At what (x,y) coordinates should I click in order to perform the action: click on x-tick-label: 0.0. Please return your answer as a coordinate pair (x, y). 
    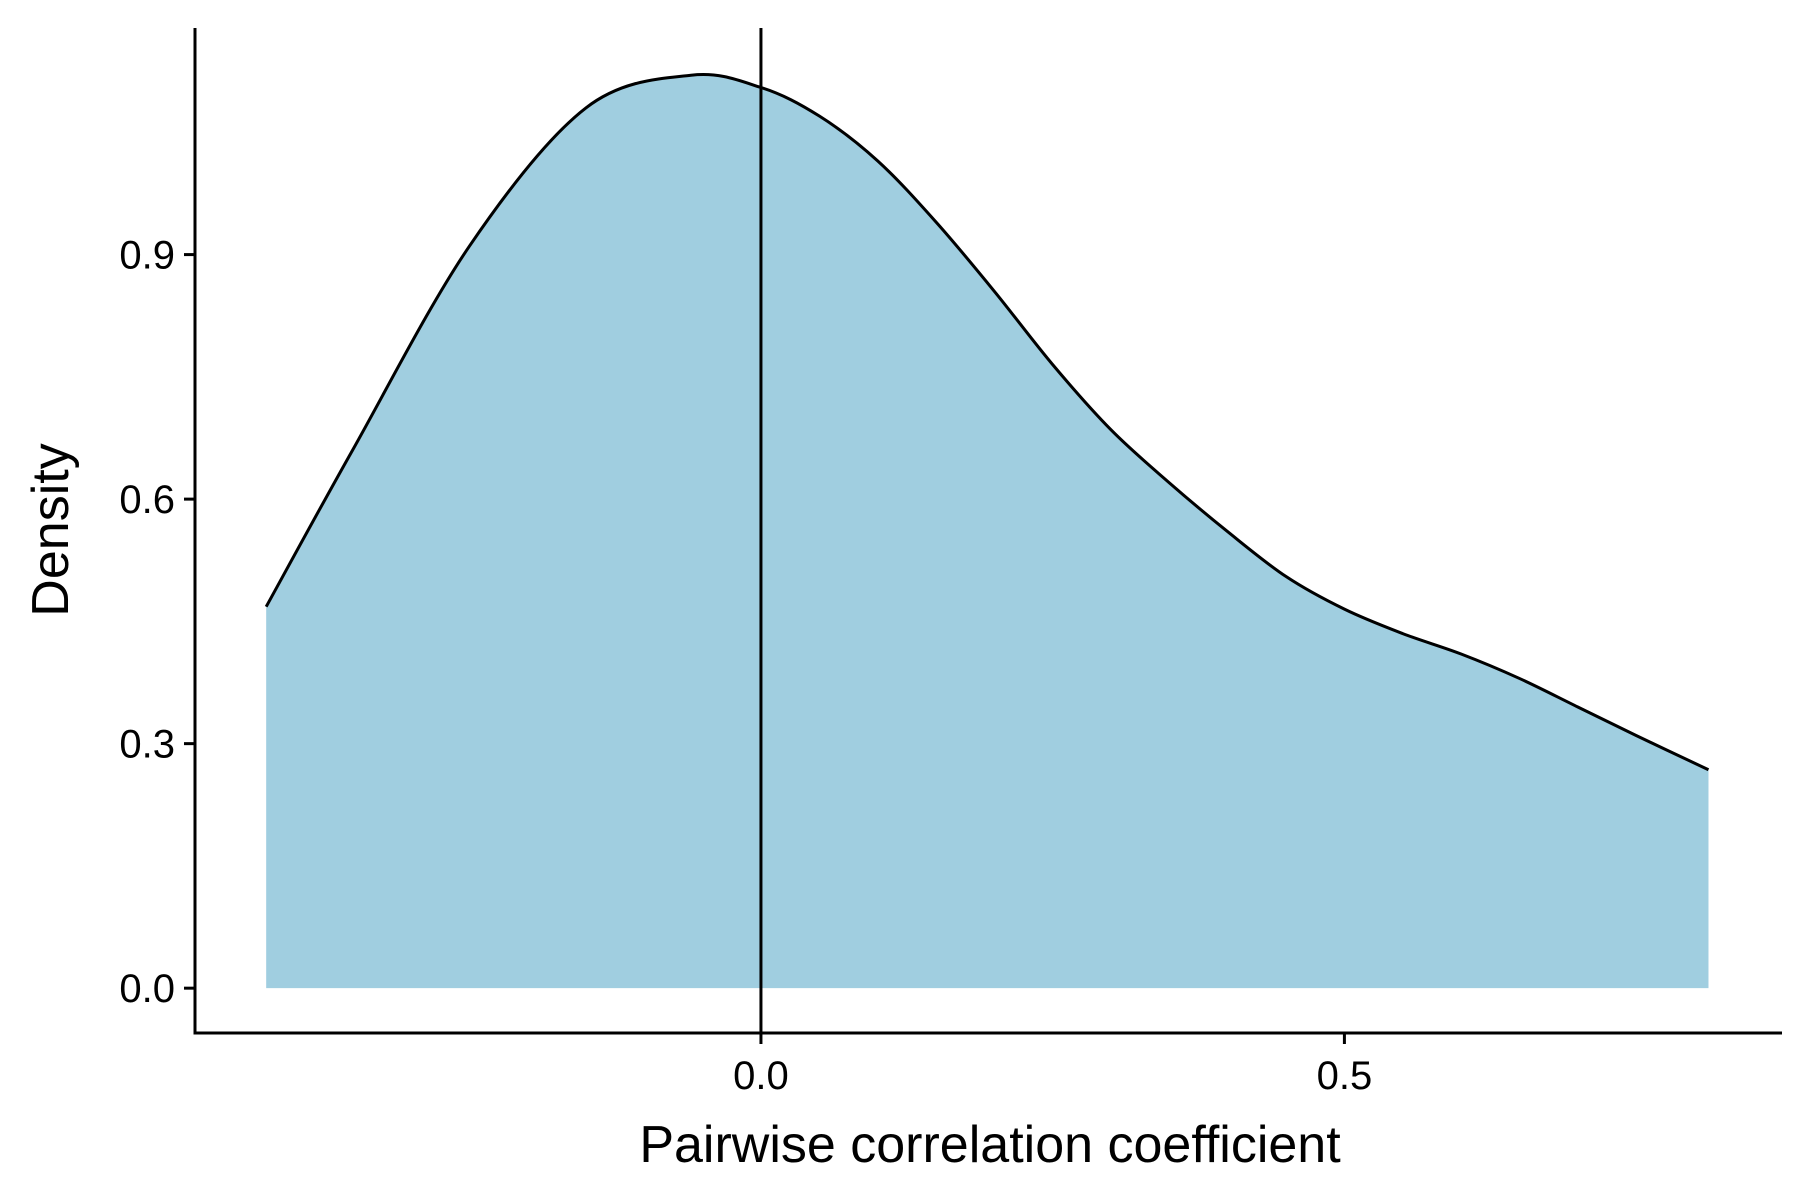
    Looking at the image, I should click on (761, 1076).